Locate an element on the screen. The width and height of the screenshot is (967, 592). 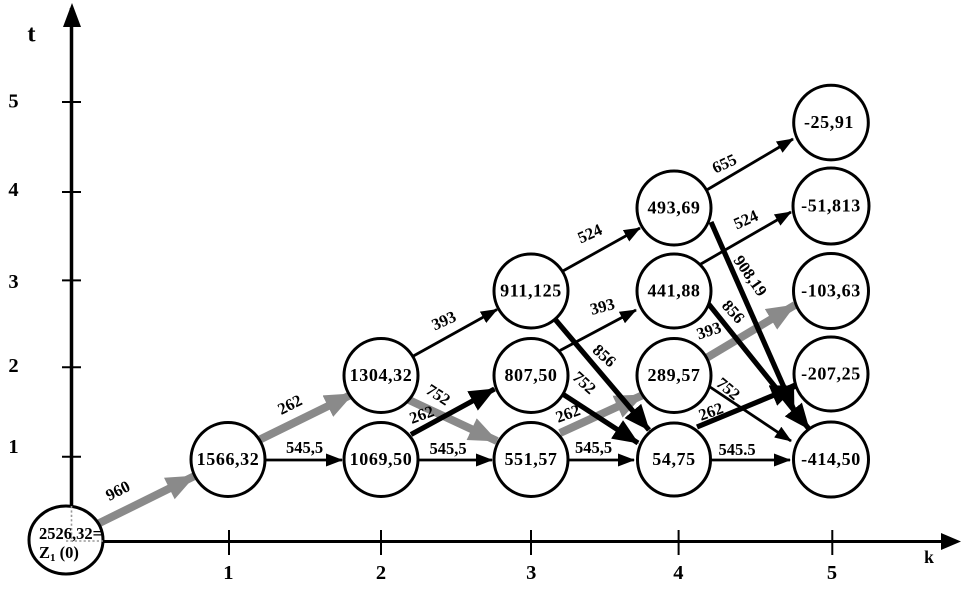
svg-text: 911,125 is located at coordinates (531, 291).